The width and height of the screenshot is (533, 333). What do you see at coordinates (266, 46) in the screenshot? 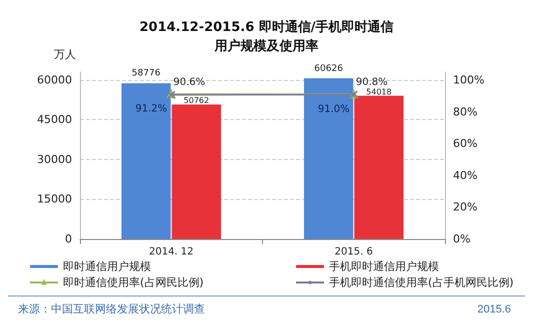
I see `chart-subtitle: 用户规模及使用率` at bounding box center [266, 46].